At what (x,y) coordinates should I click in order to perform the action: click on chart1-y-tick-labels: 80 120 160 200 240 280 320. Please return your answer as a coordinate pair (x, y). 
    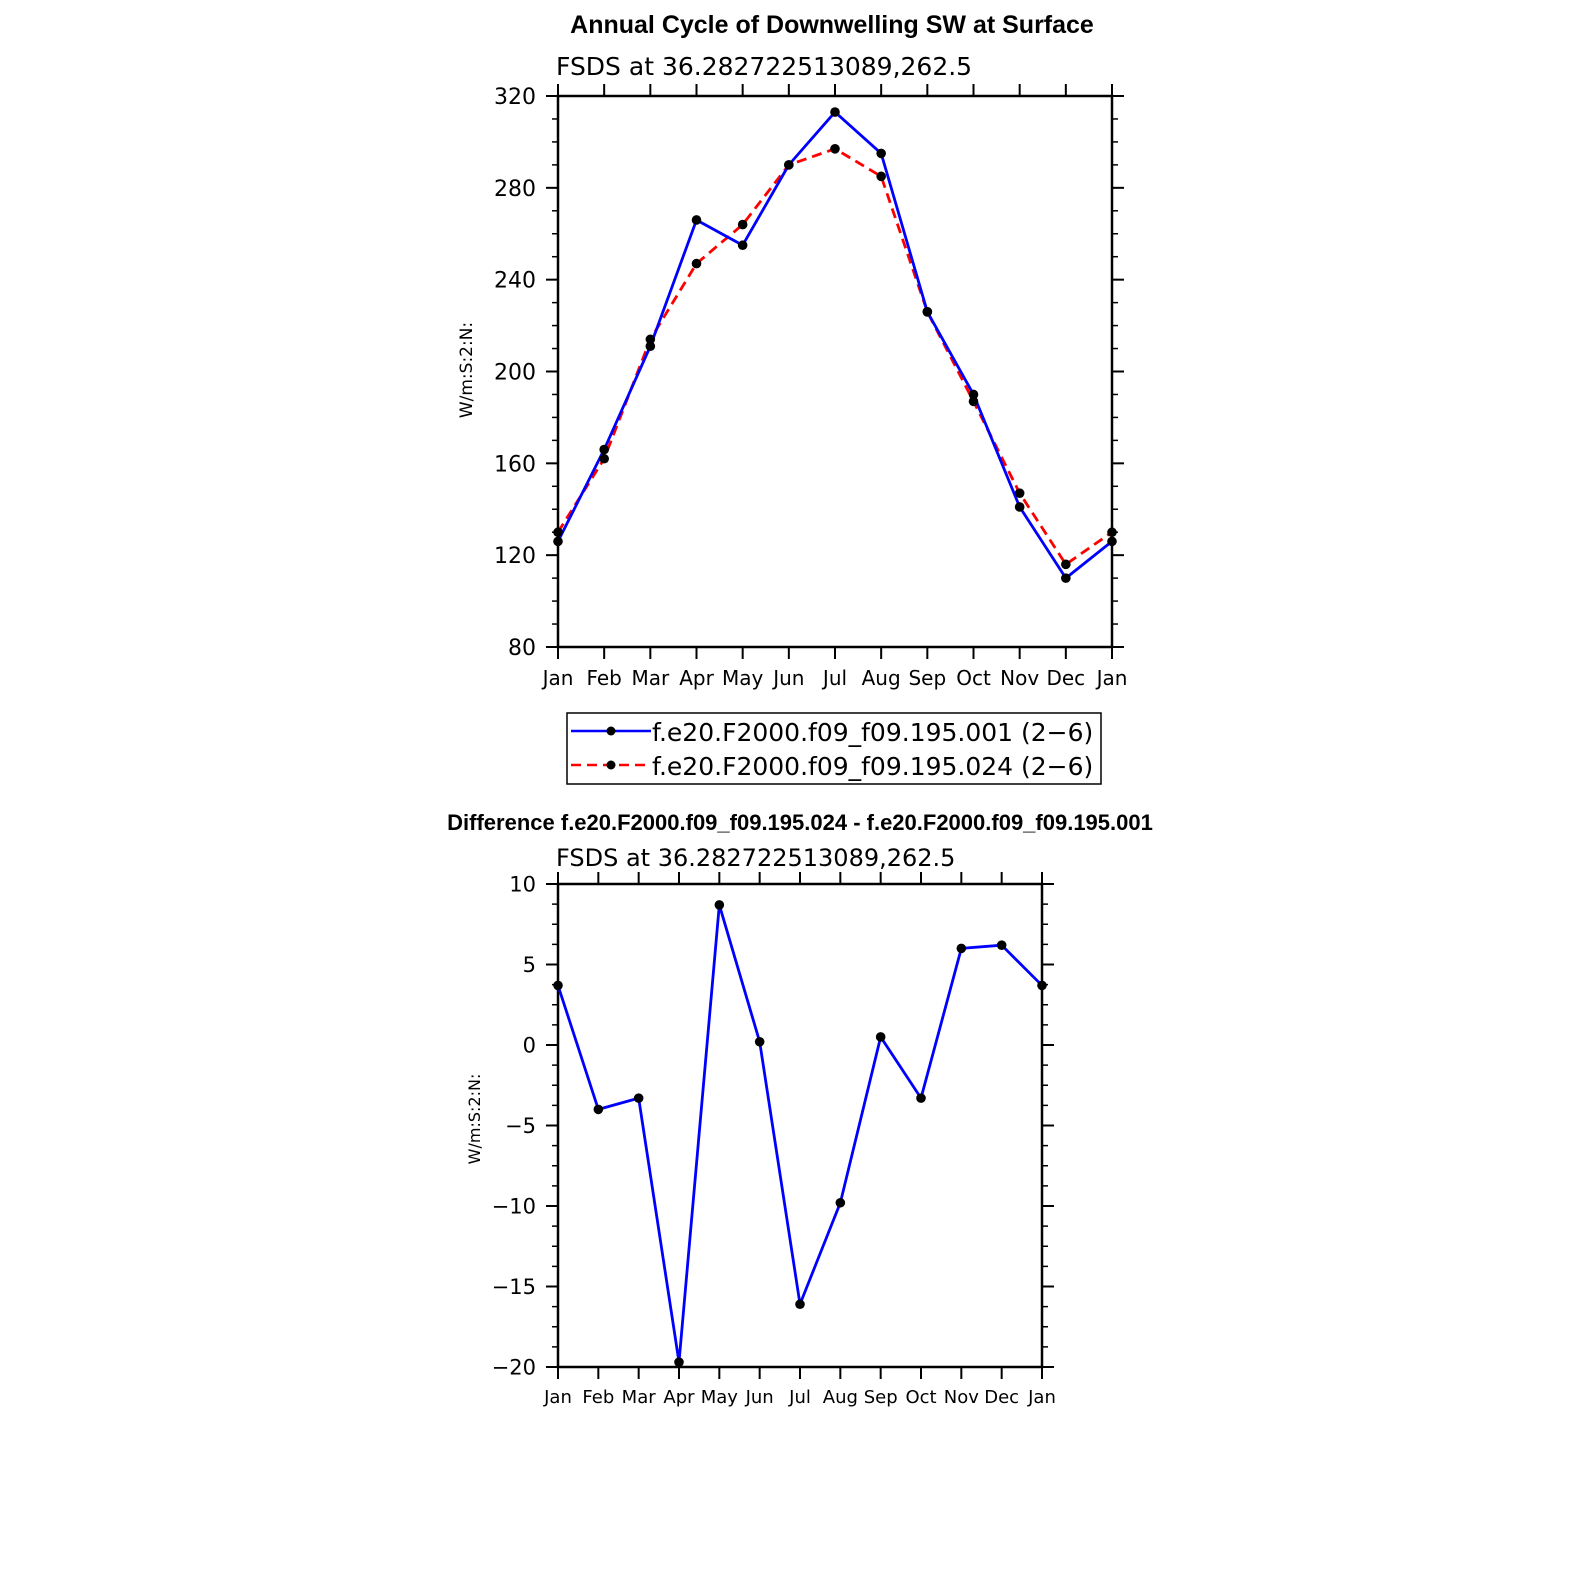
    Looking at the image, I should click on (515, 373).